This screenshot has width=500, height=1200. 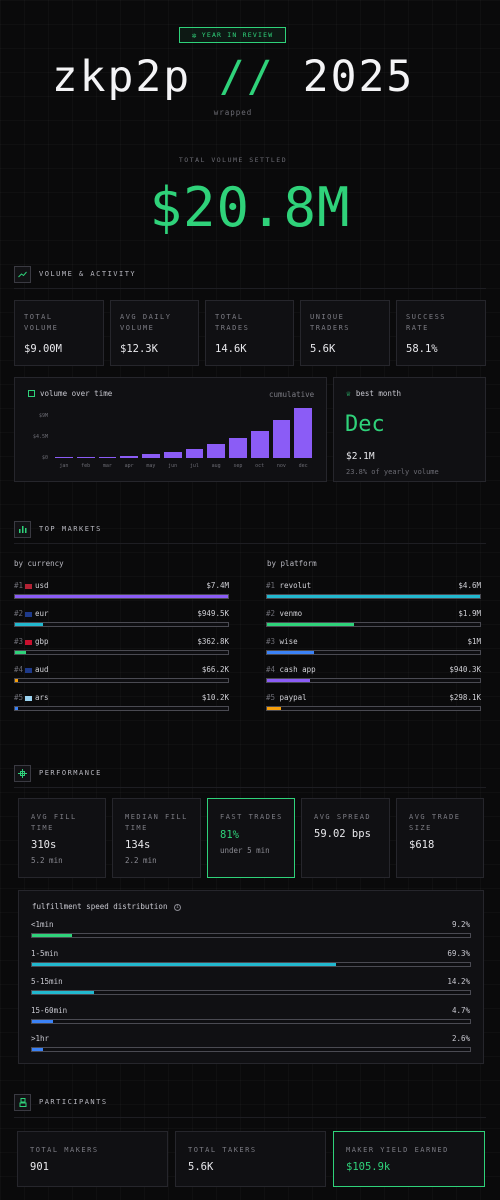 I want to click on page-subtitle: wrapped, so click(x=233, y=112).